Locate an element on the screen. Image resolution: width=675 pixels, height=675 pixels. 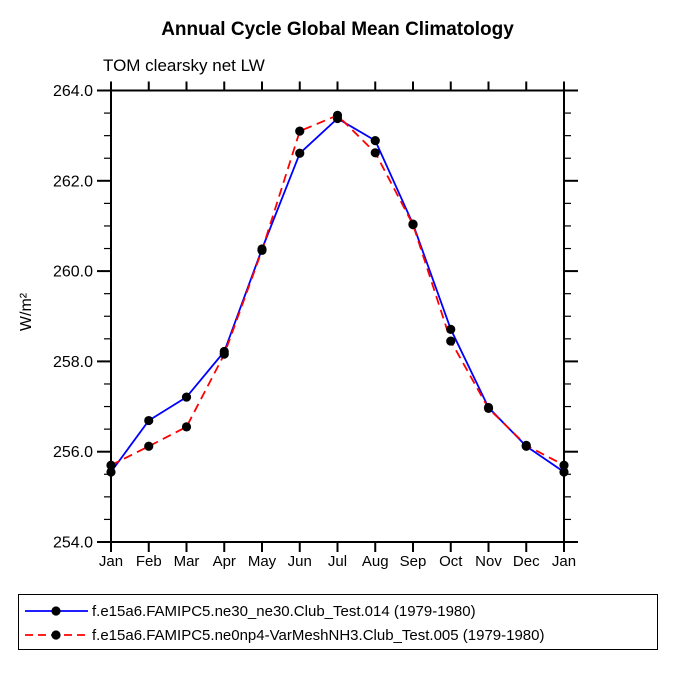
y-tick-label: 264.0 is located at coordinates (73, 91).